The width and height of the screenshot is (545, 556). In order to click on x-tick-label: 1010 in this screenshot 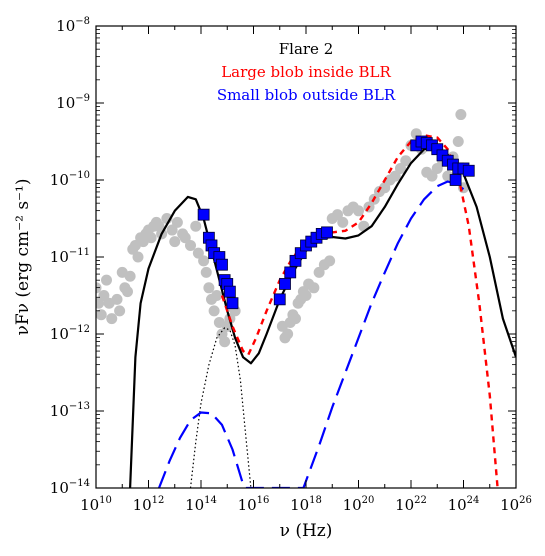, I will do `click(96, 504)`.